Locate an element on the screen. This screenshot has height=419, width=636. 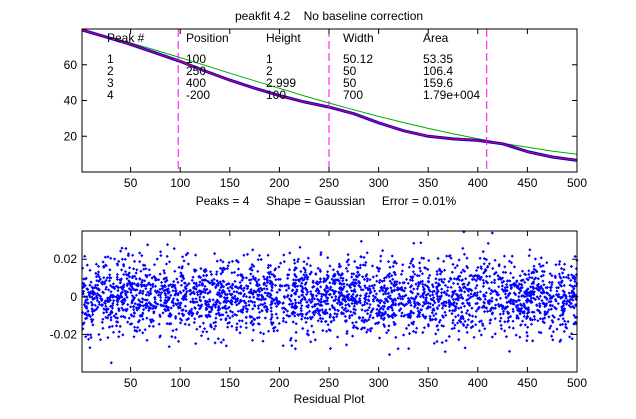
table-cell: 3 is located at coordinates (110, 83).